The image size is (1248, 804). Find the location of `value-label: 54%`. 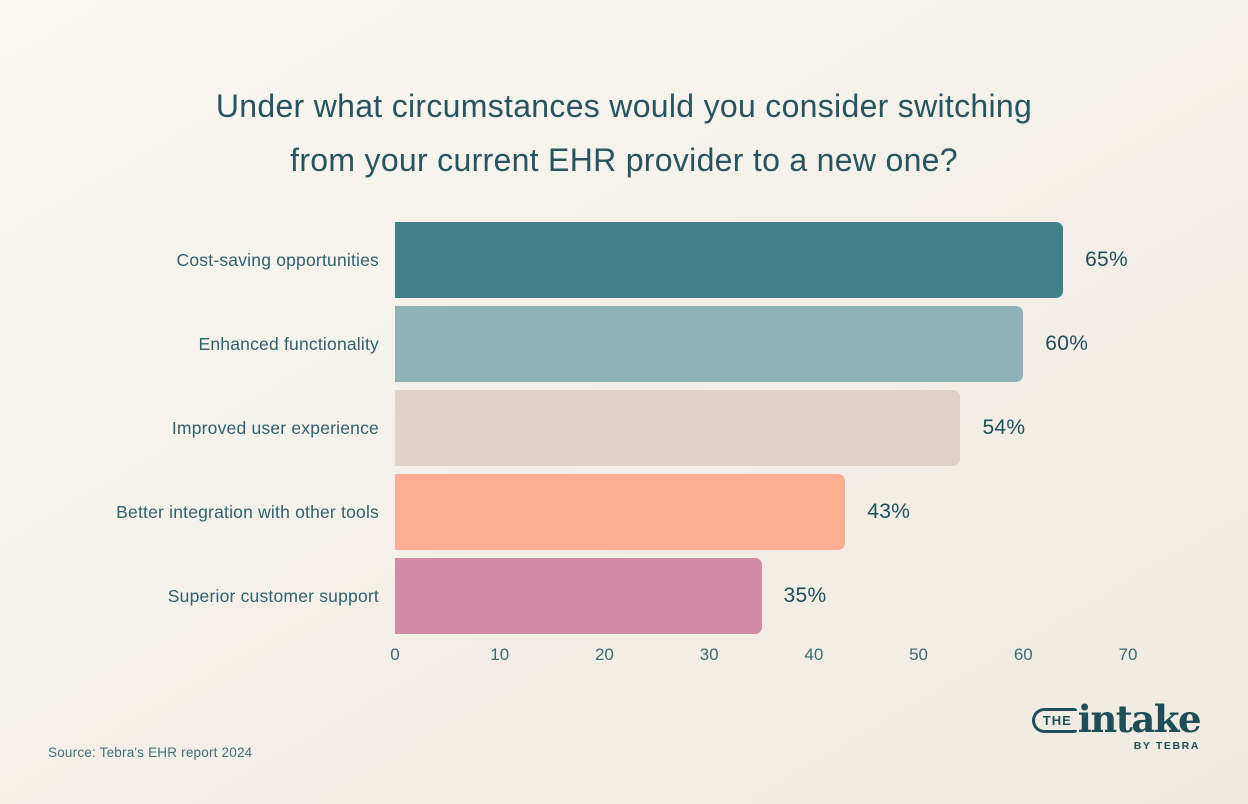

value-label: 54% is located at coordinates (1004, 427).